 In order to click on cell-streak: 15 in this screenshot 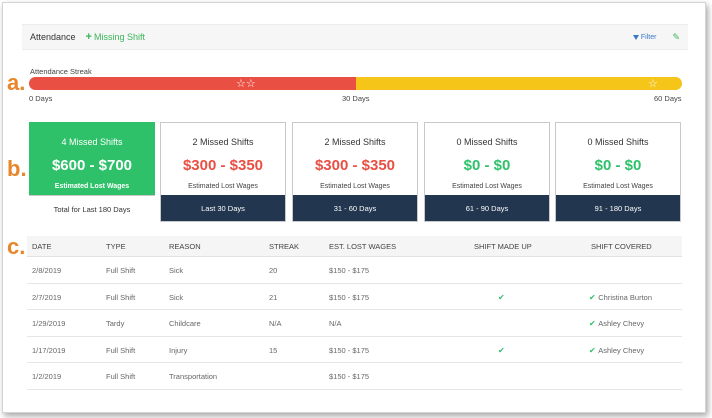, I will do `click(273, 350)`.